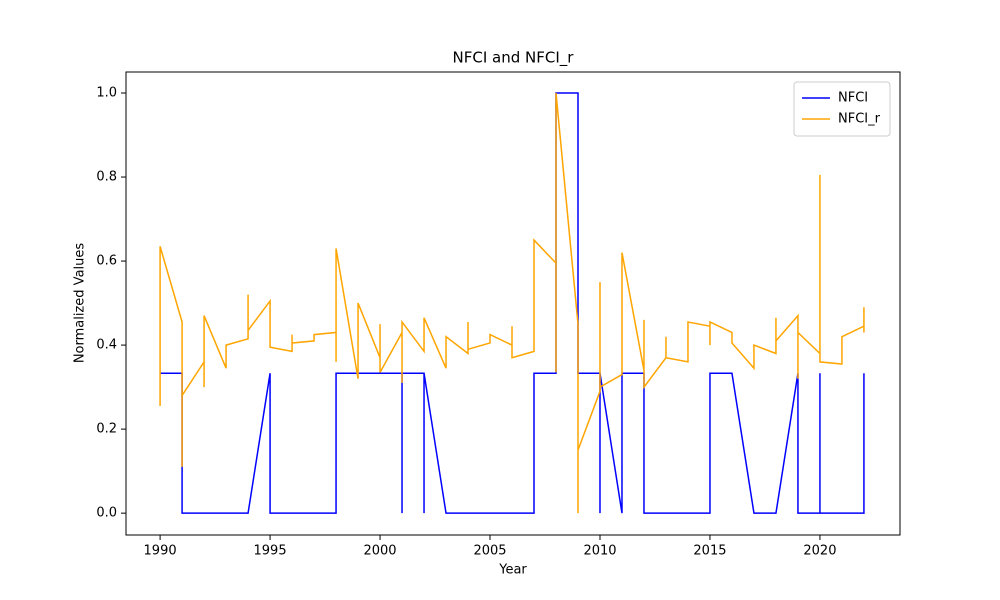  What do you see at coordinates (489, 551) in the screenshot?
I see `x-tick-label: 2005` at bounding box center [489, 551].